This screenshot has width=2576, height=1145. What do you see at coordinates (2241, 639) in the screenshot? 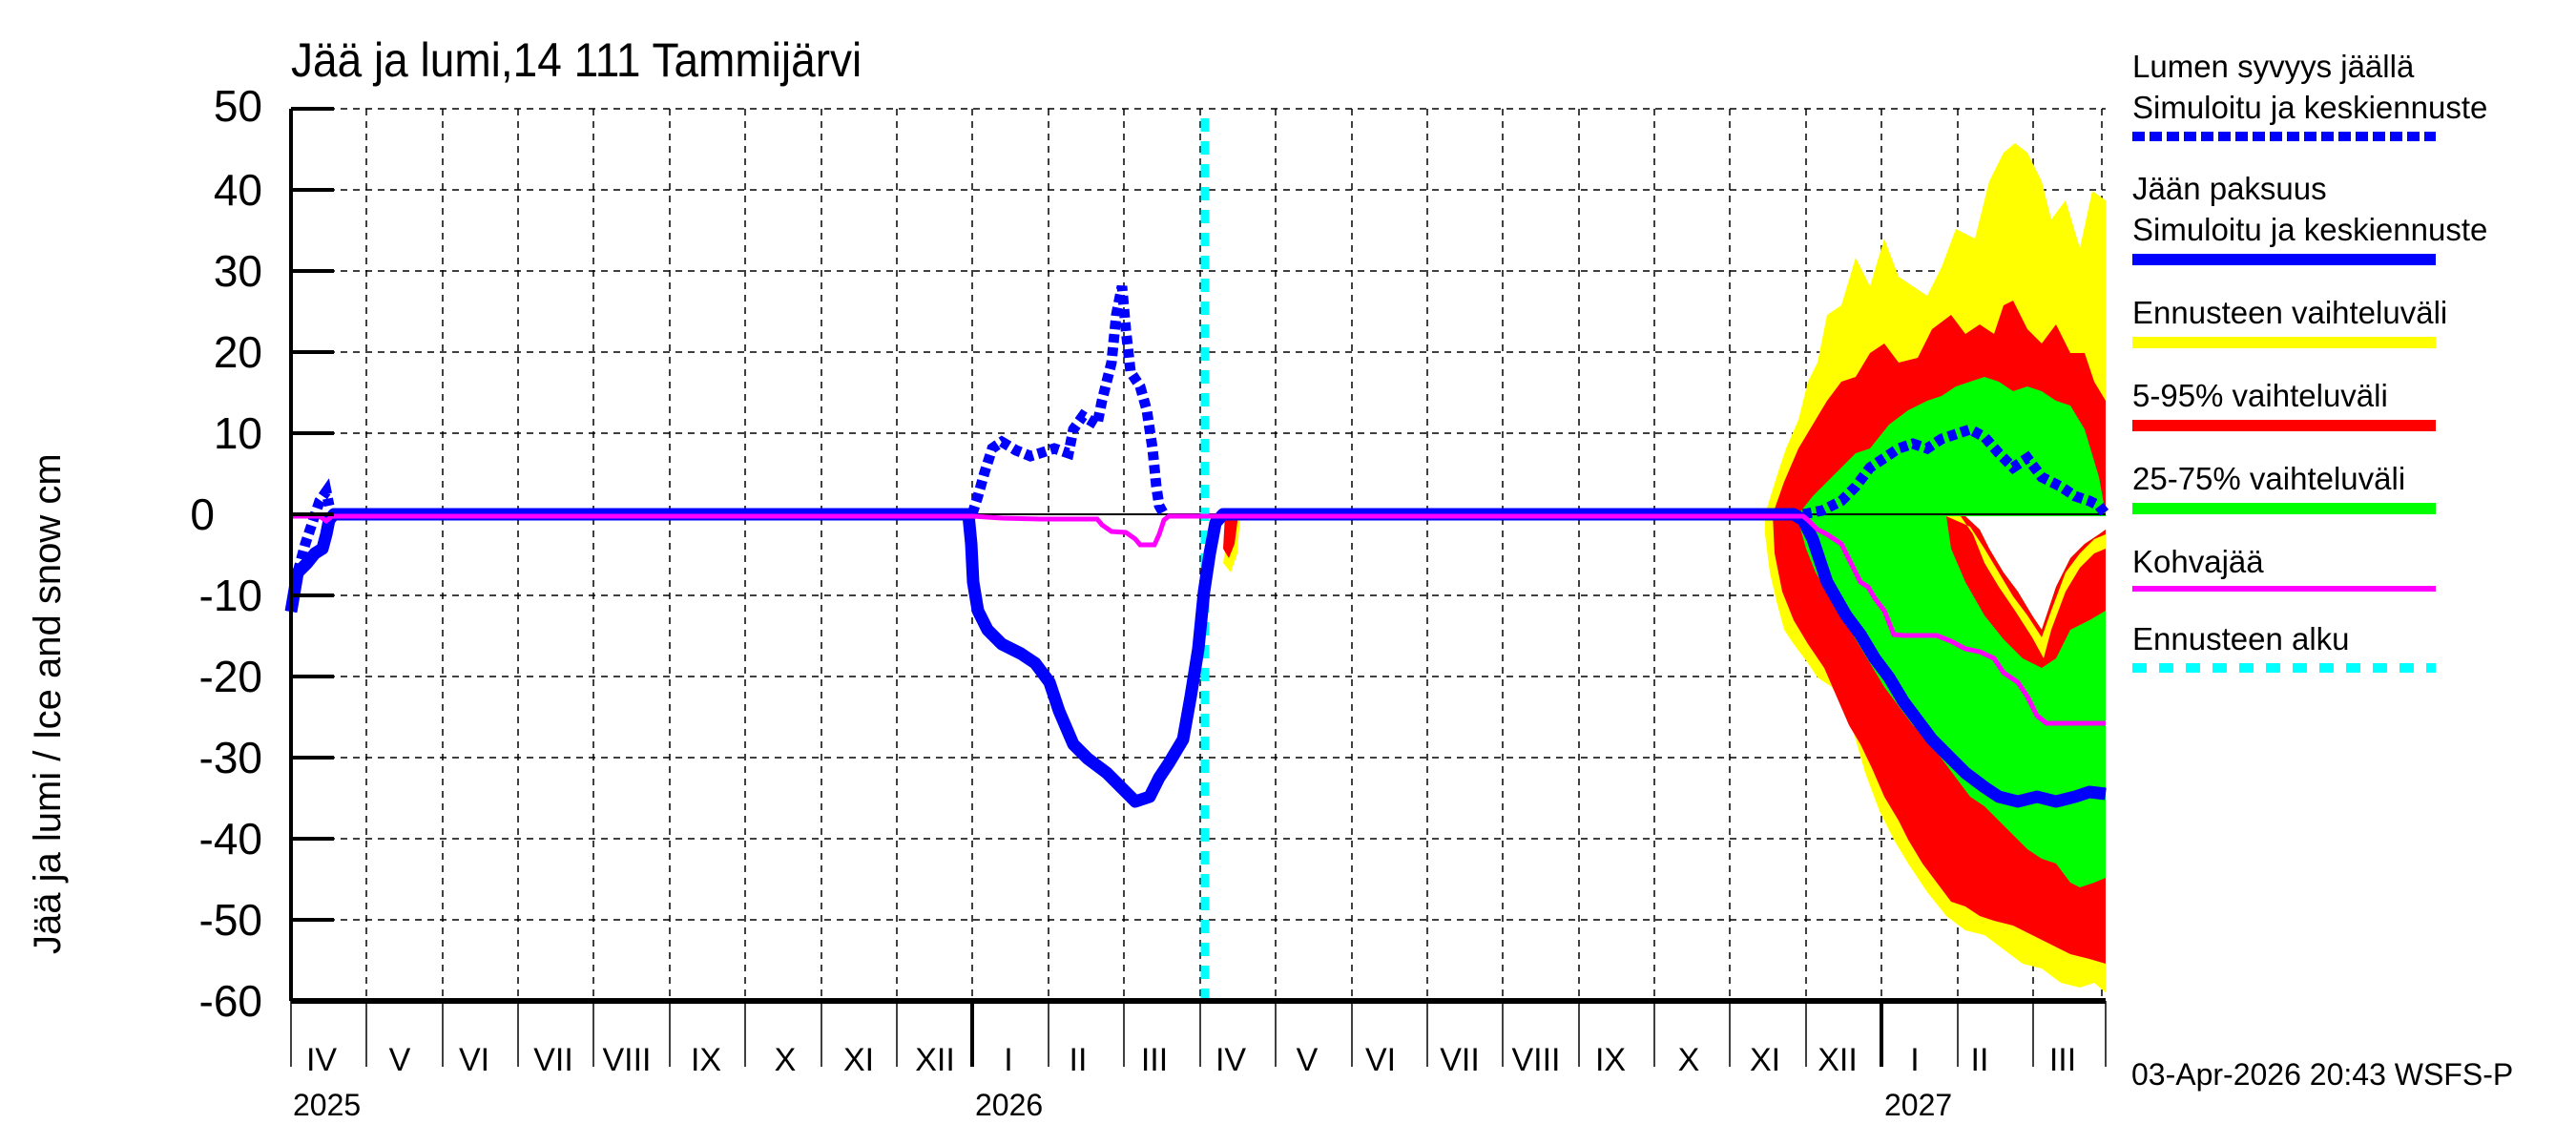
I see `legend-label: Ennusteen alku` at bounding box center [2241, 639].